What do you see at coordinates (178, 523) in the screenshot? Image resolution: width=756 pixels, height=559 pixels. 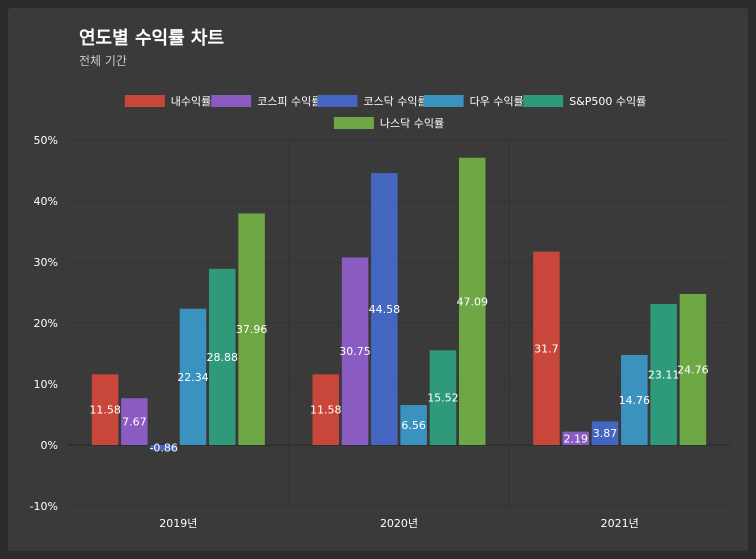 I see `x-tick-label: 2019년` at bounding box center [178, 523].